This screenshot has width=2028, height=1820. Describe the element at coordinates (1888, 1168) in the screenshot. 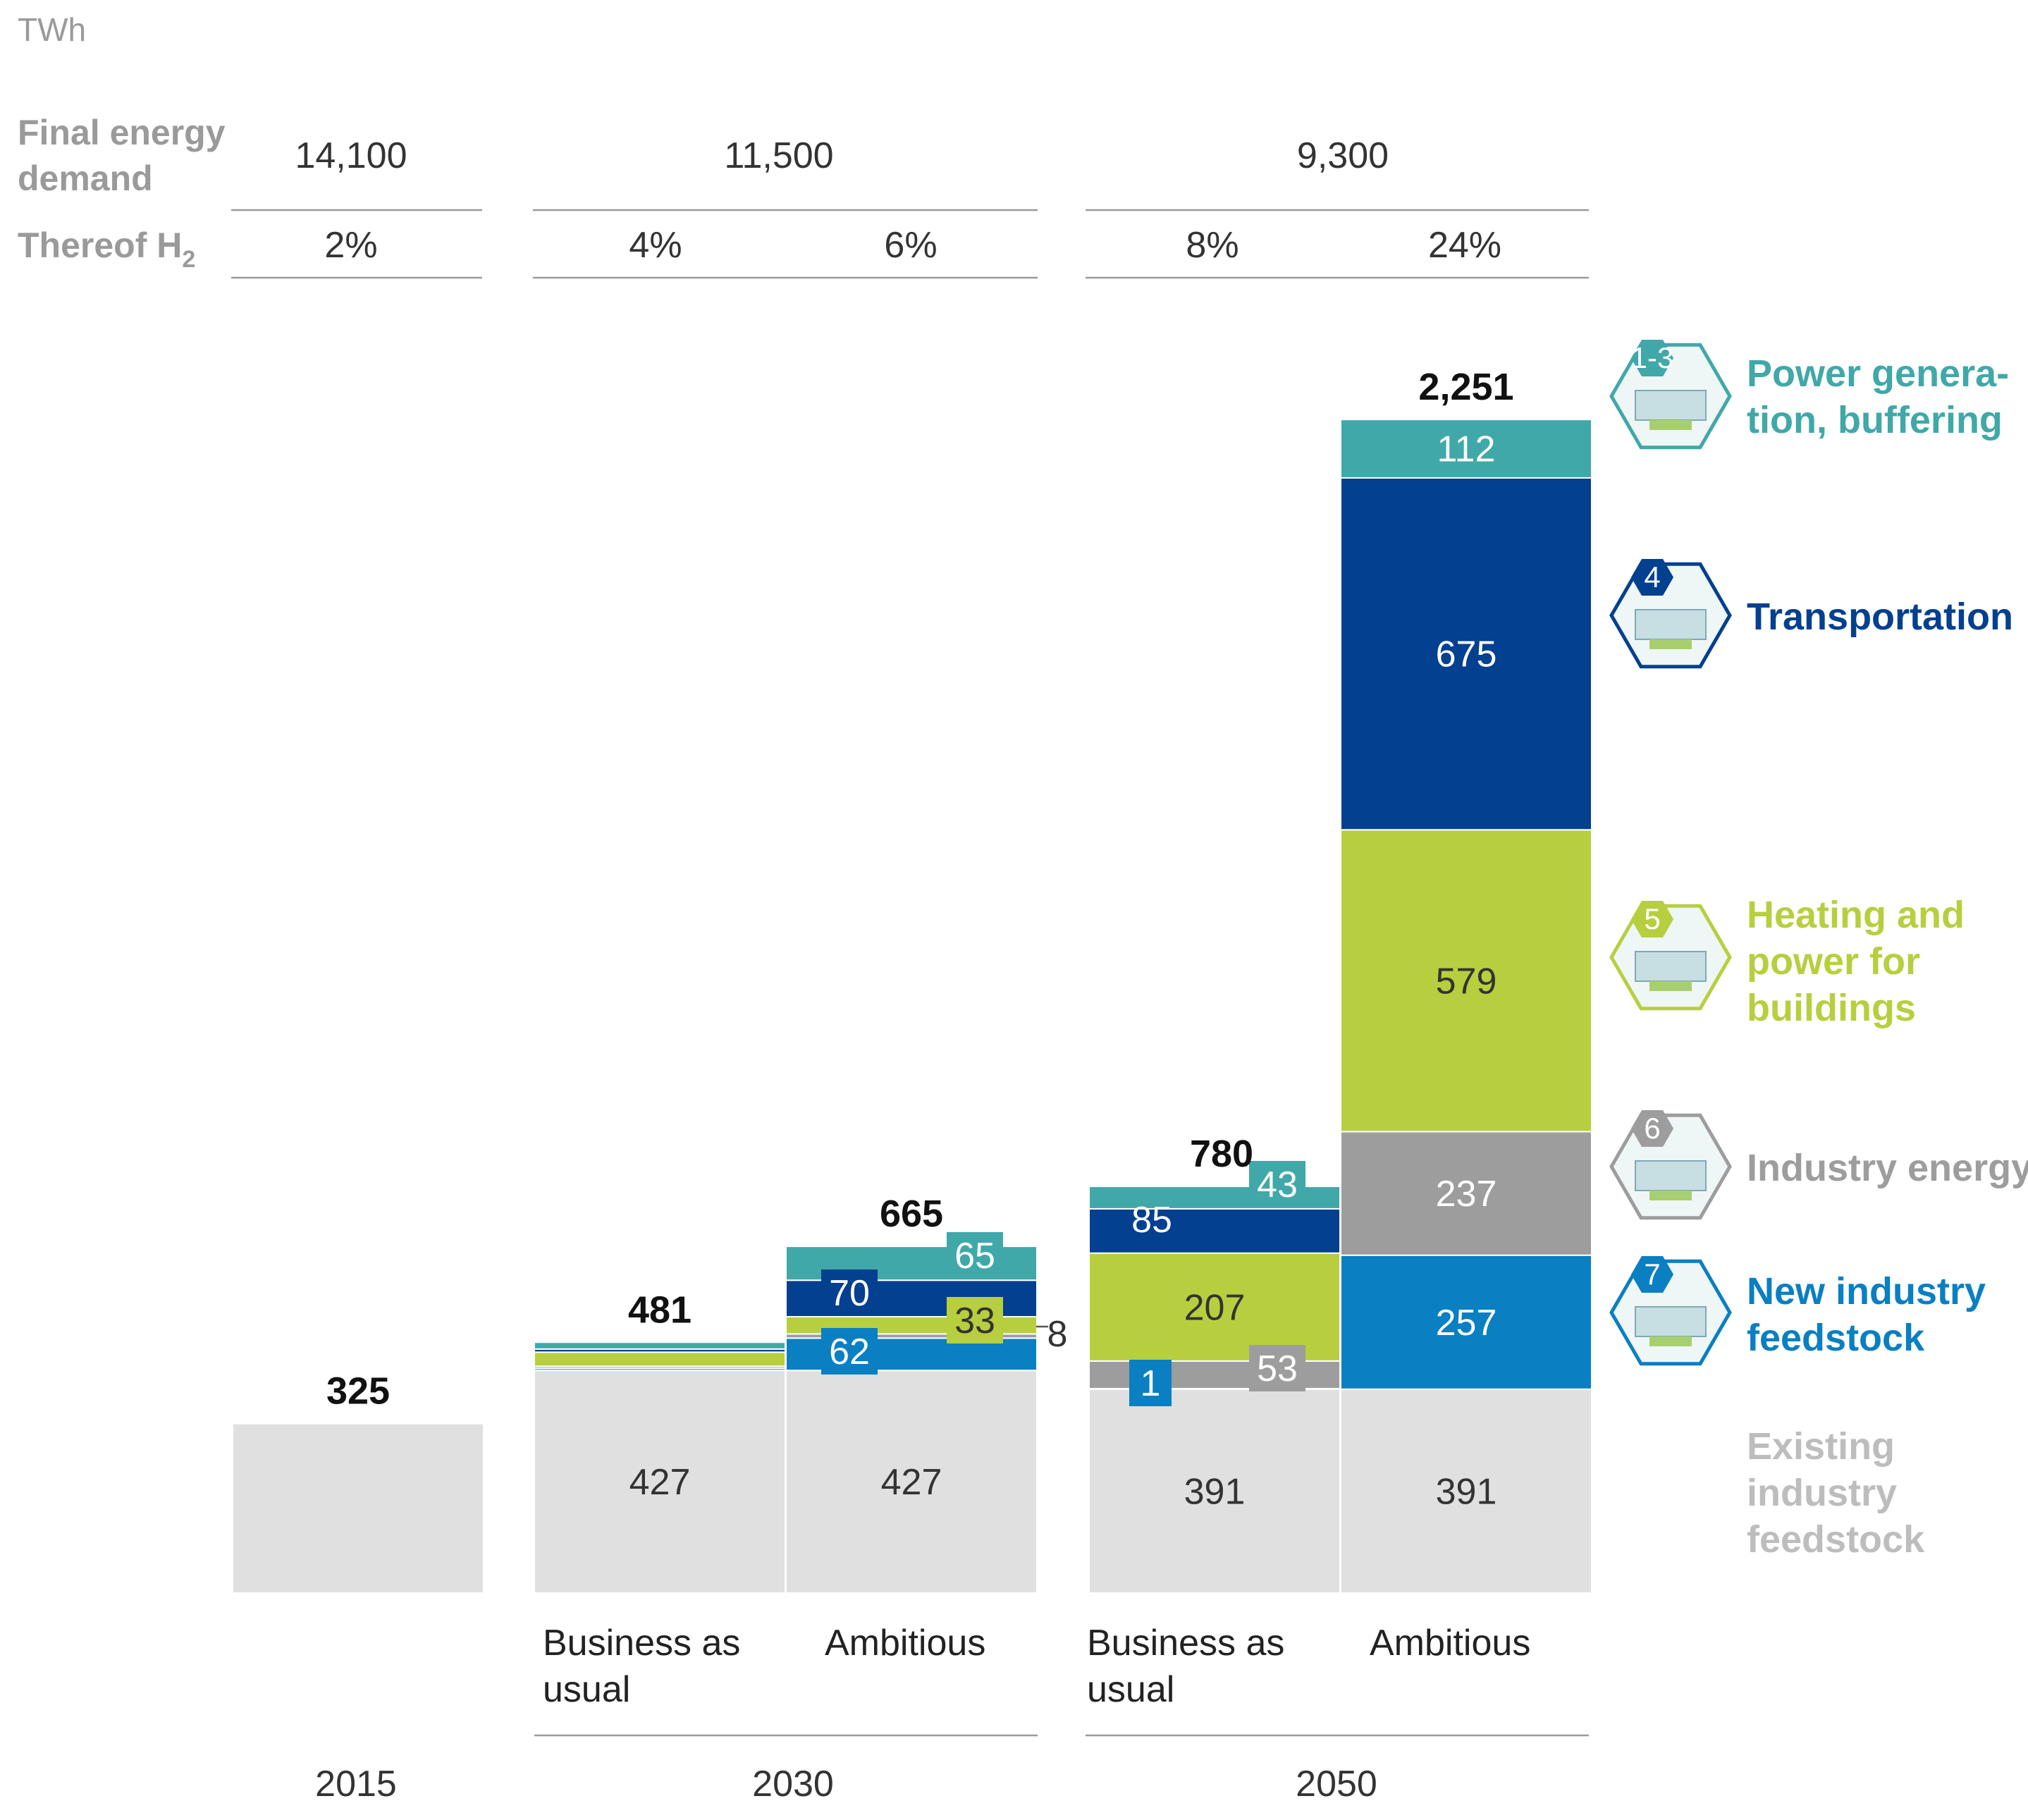

I see `legend-label-industry_energy: Industry energy` at that location.